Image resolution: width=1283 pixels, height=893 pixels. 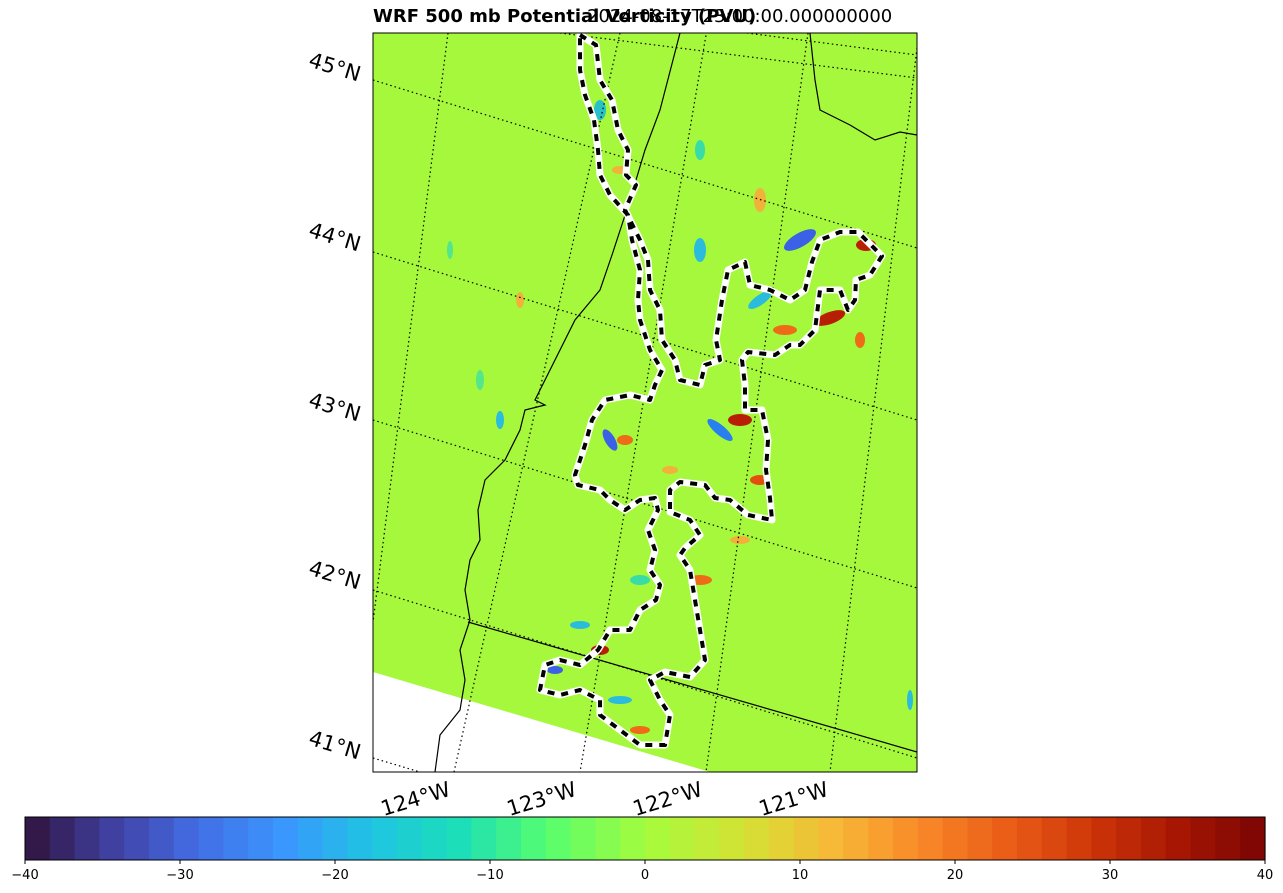 What do you see at coordinates (335, 875) in the screenshot?
I see `colorbar-tick-label: −20` at bounding box center [335, 875].